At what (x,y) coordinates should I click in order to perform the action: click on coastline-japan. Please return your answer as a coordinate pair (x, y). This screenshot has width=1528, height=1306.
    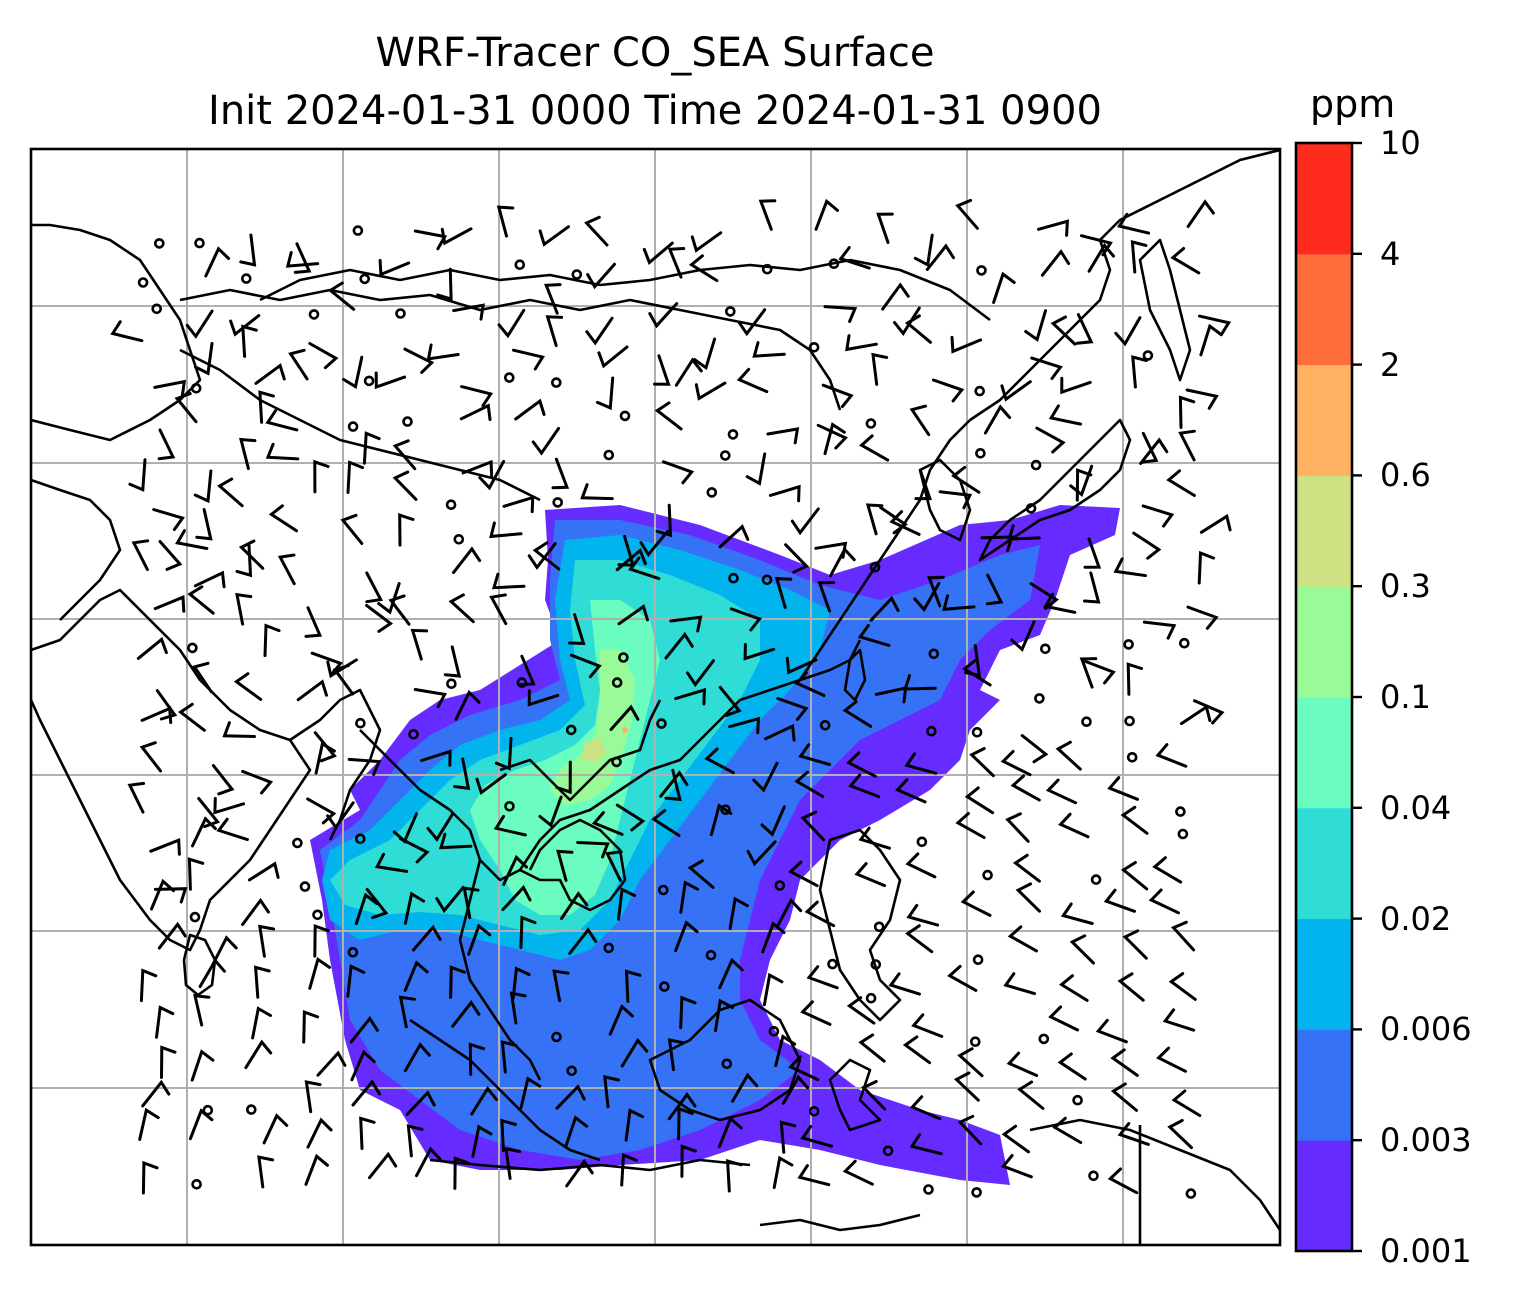
    Looking at the image, I should click on (1055, 490).